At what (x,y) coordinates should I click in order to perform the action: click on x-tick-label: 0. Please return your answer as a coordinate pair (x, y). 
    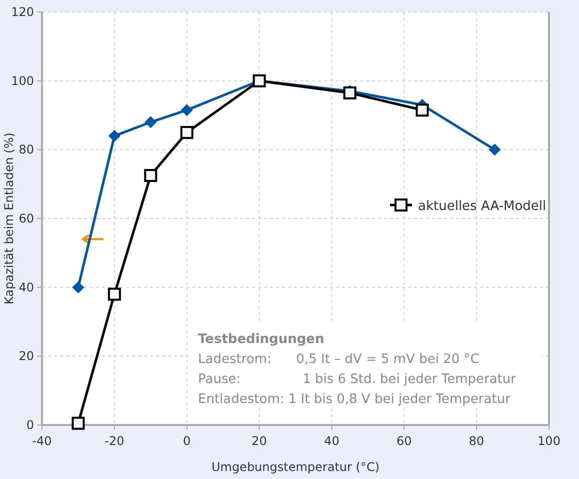
    Looking at the image, I should click on (187, 441).